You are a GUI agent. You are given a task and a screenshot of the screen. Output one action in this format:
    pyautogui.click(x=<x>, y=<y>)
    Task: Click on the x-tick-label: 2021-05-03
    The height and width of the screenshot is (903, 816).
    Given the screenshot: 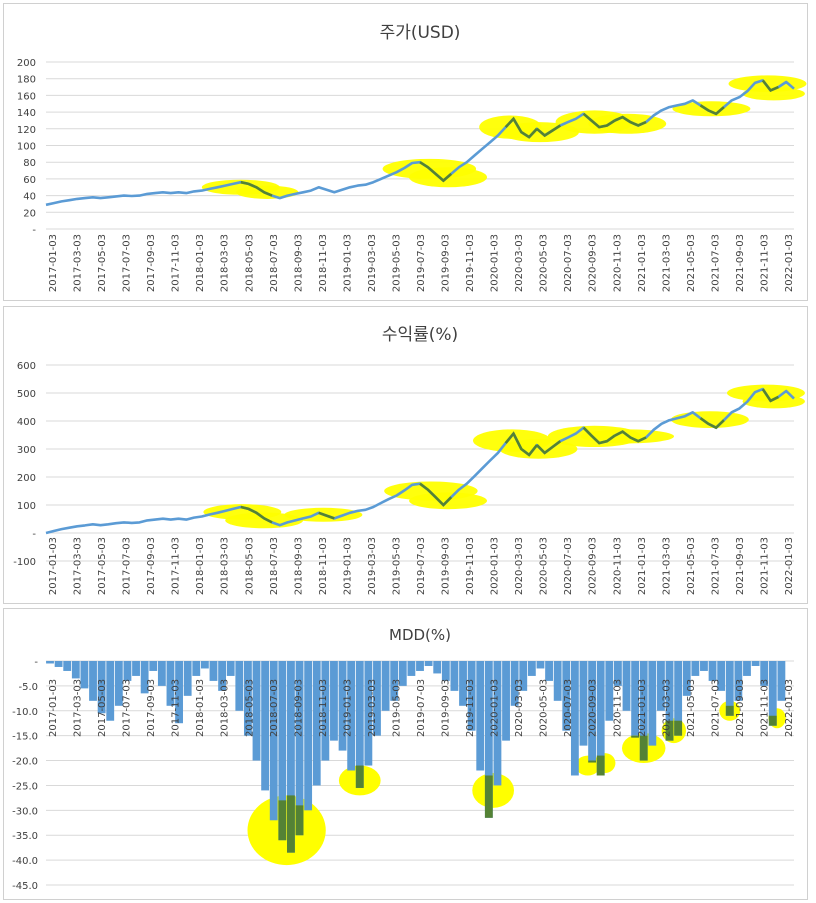 What is the action you would take?
    pyautogui.click(x=691, y=566)
    